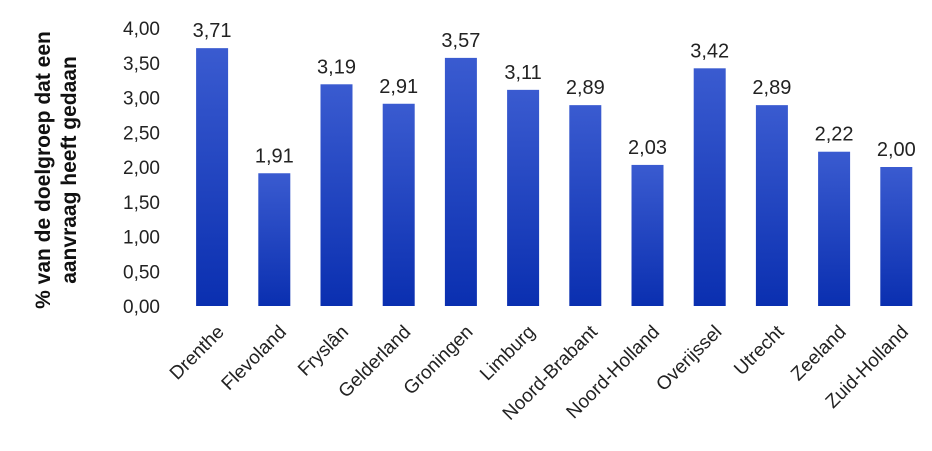 This screenshot has height=451, width=932. I want to click on y-tick-label: 2,50, so click(141, 133).